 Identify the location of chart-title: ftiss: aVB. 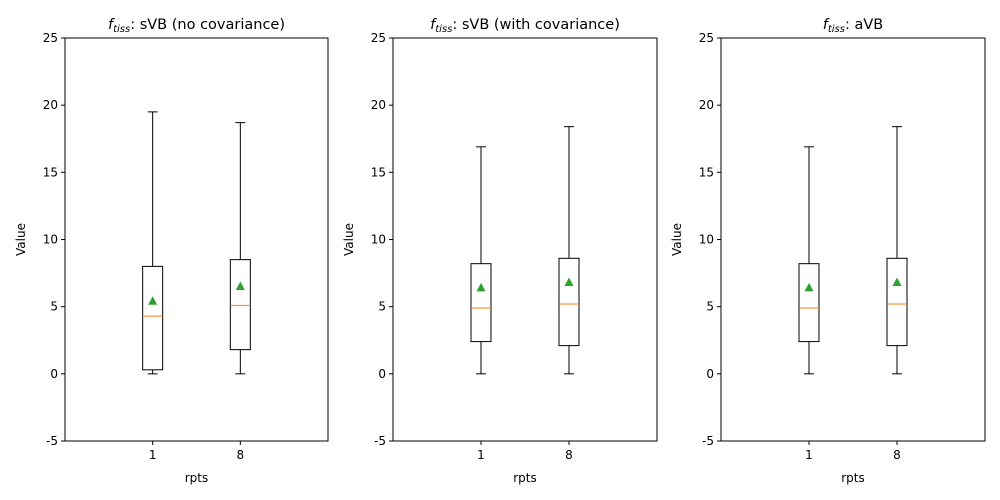
(853, 26).